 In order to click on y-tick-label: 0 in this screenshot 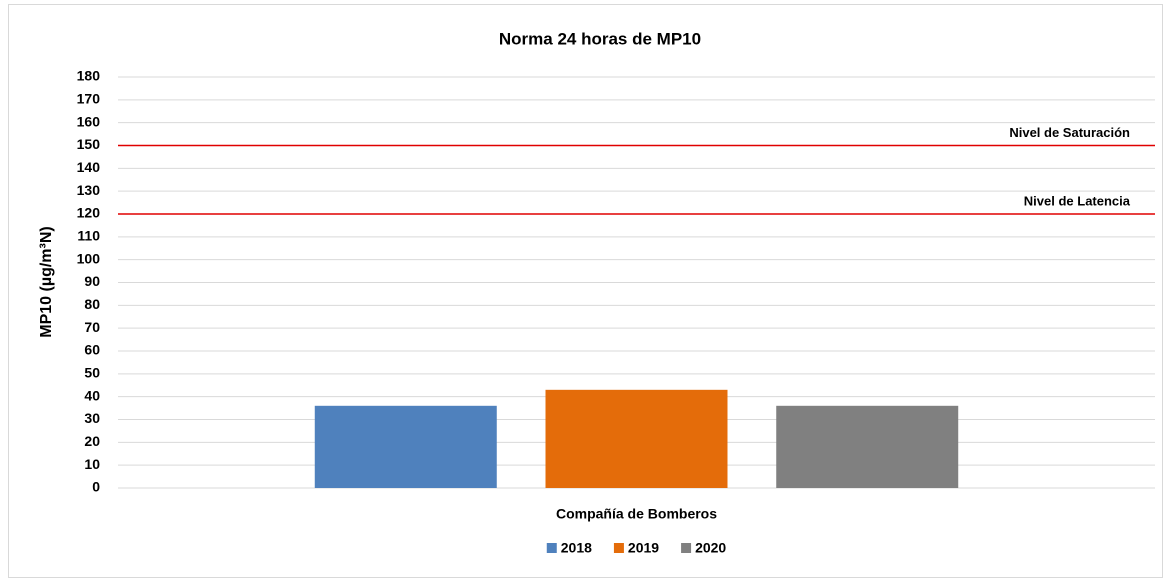, I will do `click(96, 487)`.